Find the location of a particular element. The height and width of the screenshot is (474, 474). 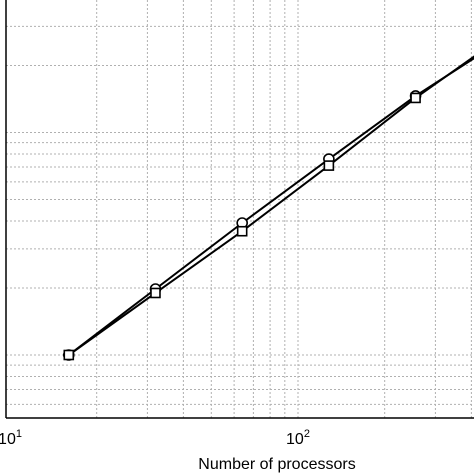

x-tick-exponent: 2 is located at coordinates (307, 434).